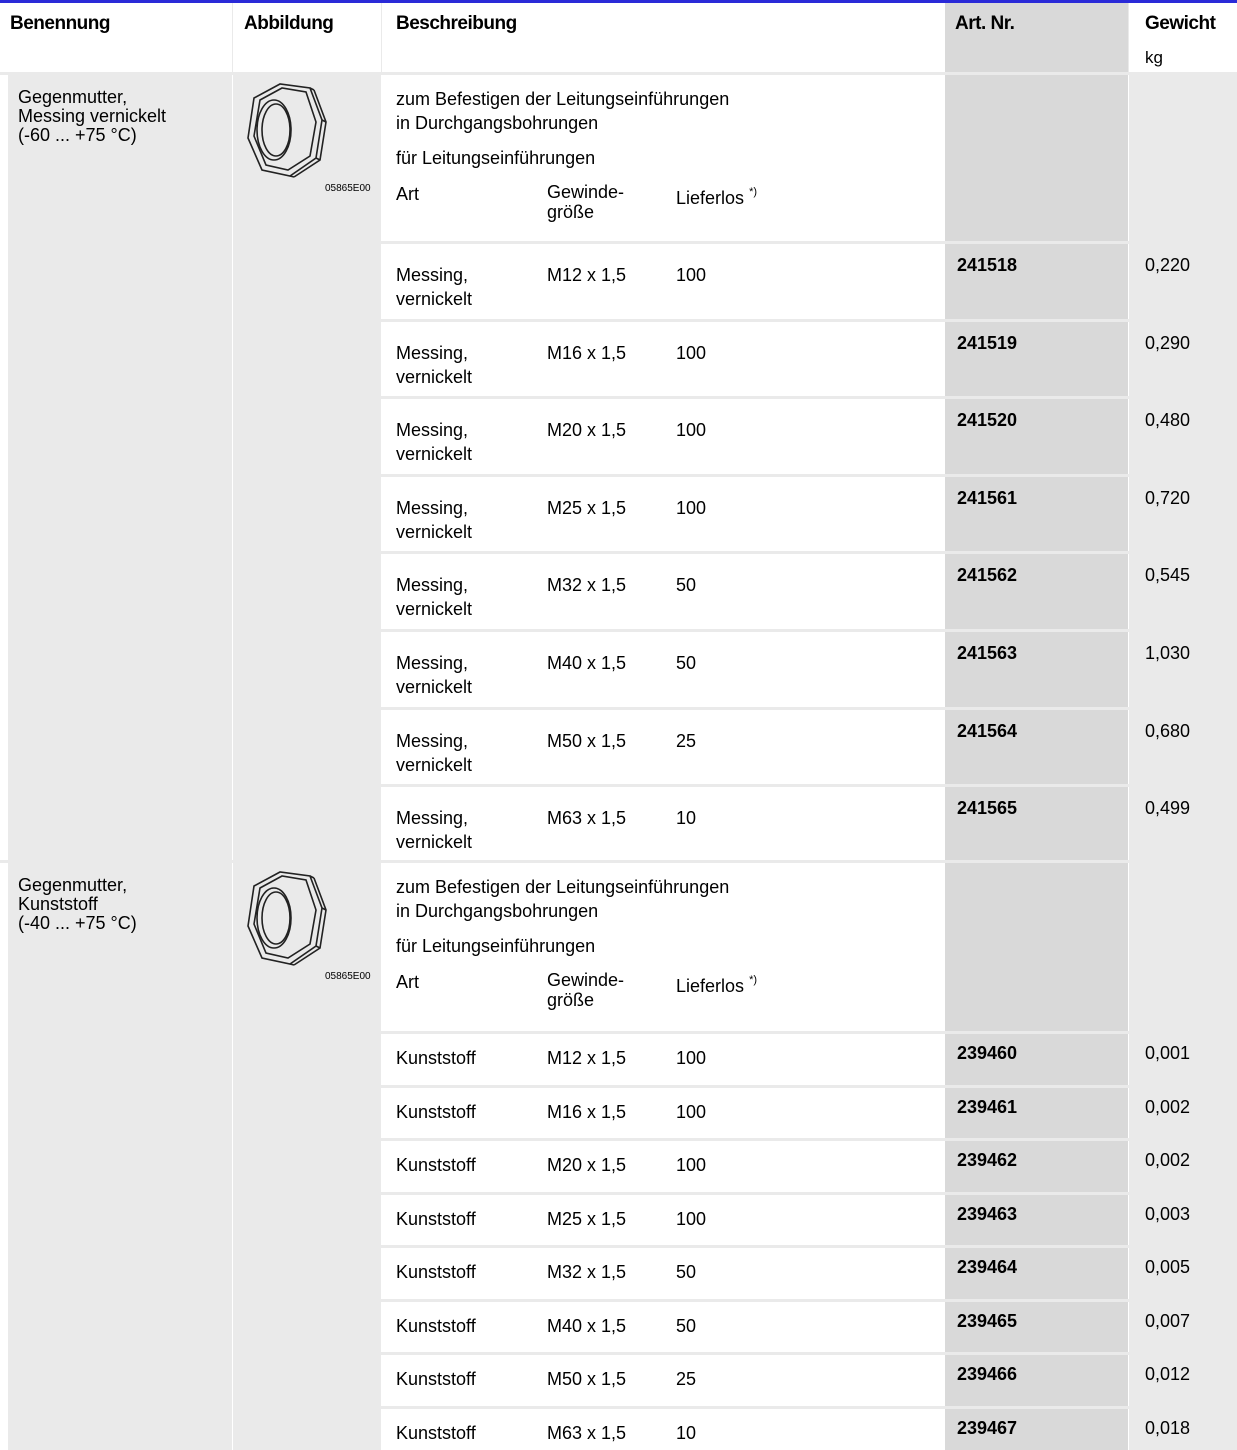 The width and height of the screenshot is (1237, 1450). I want to click on cell-artnr: 241519, so click(987, 343).